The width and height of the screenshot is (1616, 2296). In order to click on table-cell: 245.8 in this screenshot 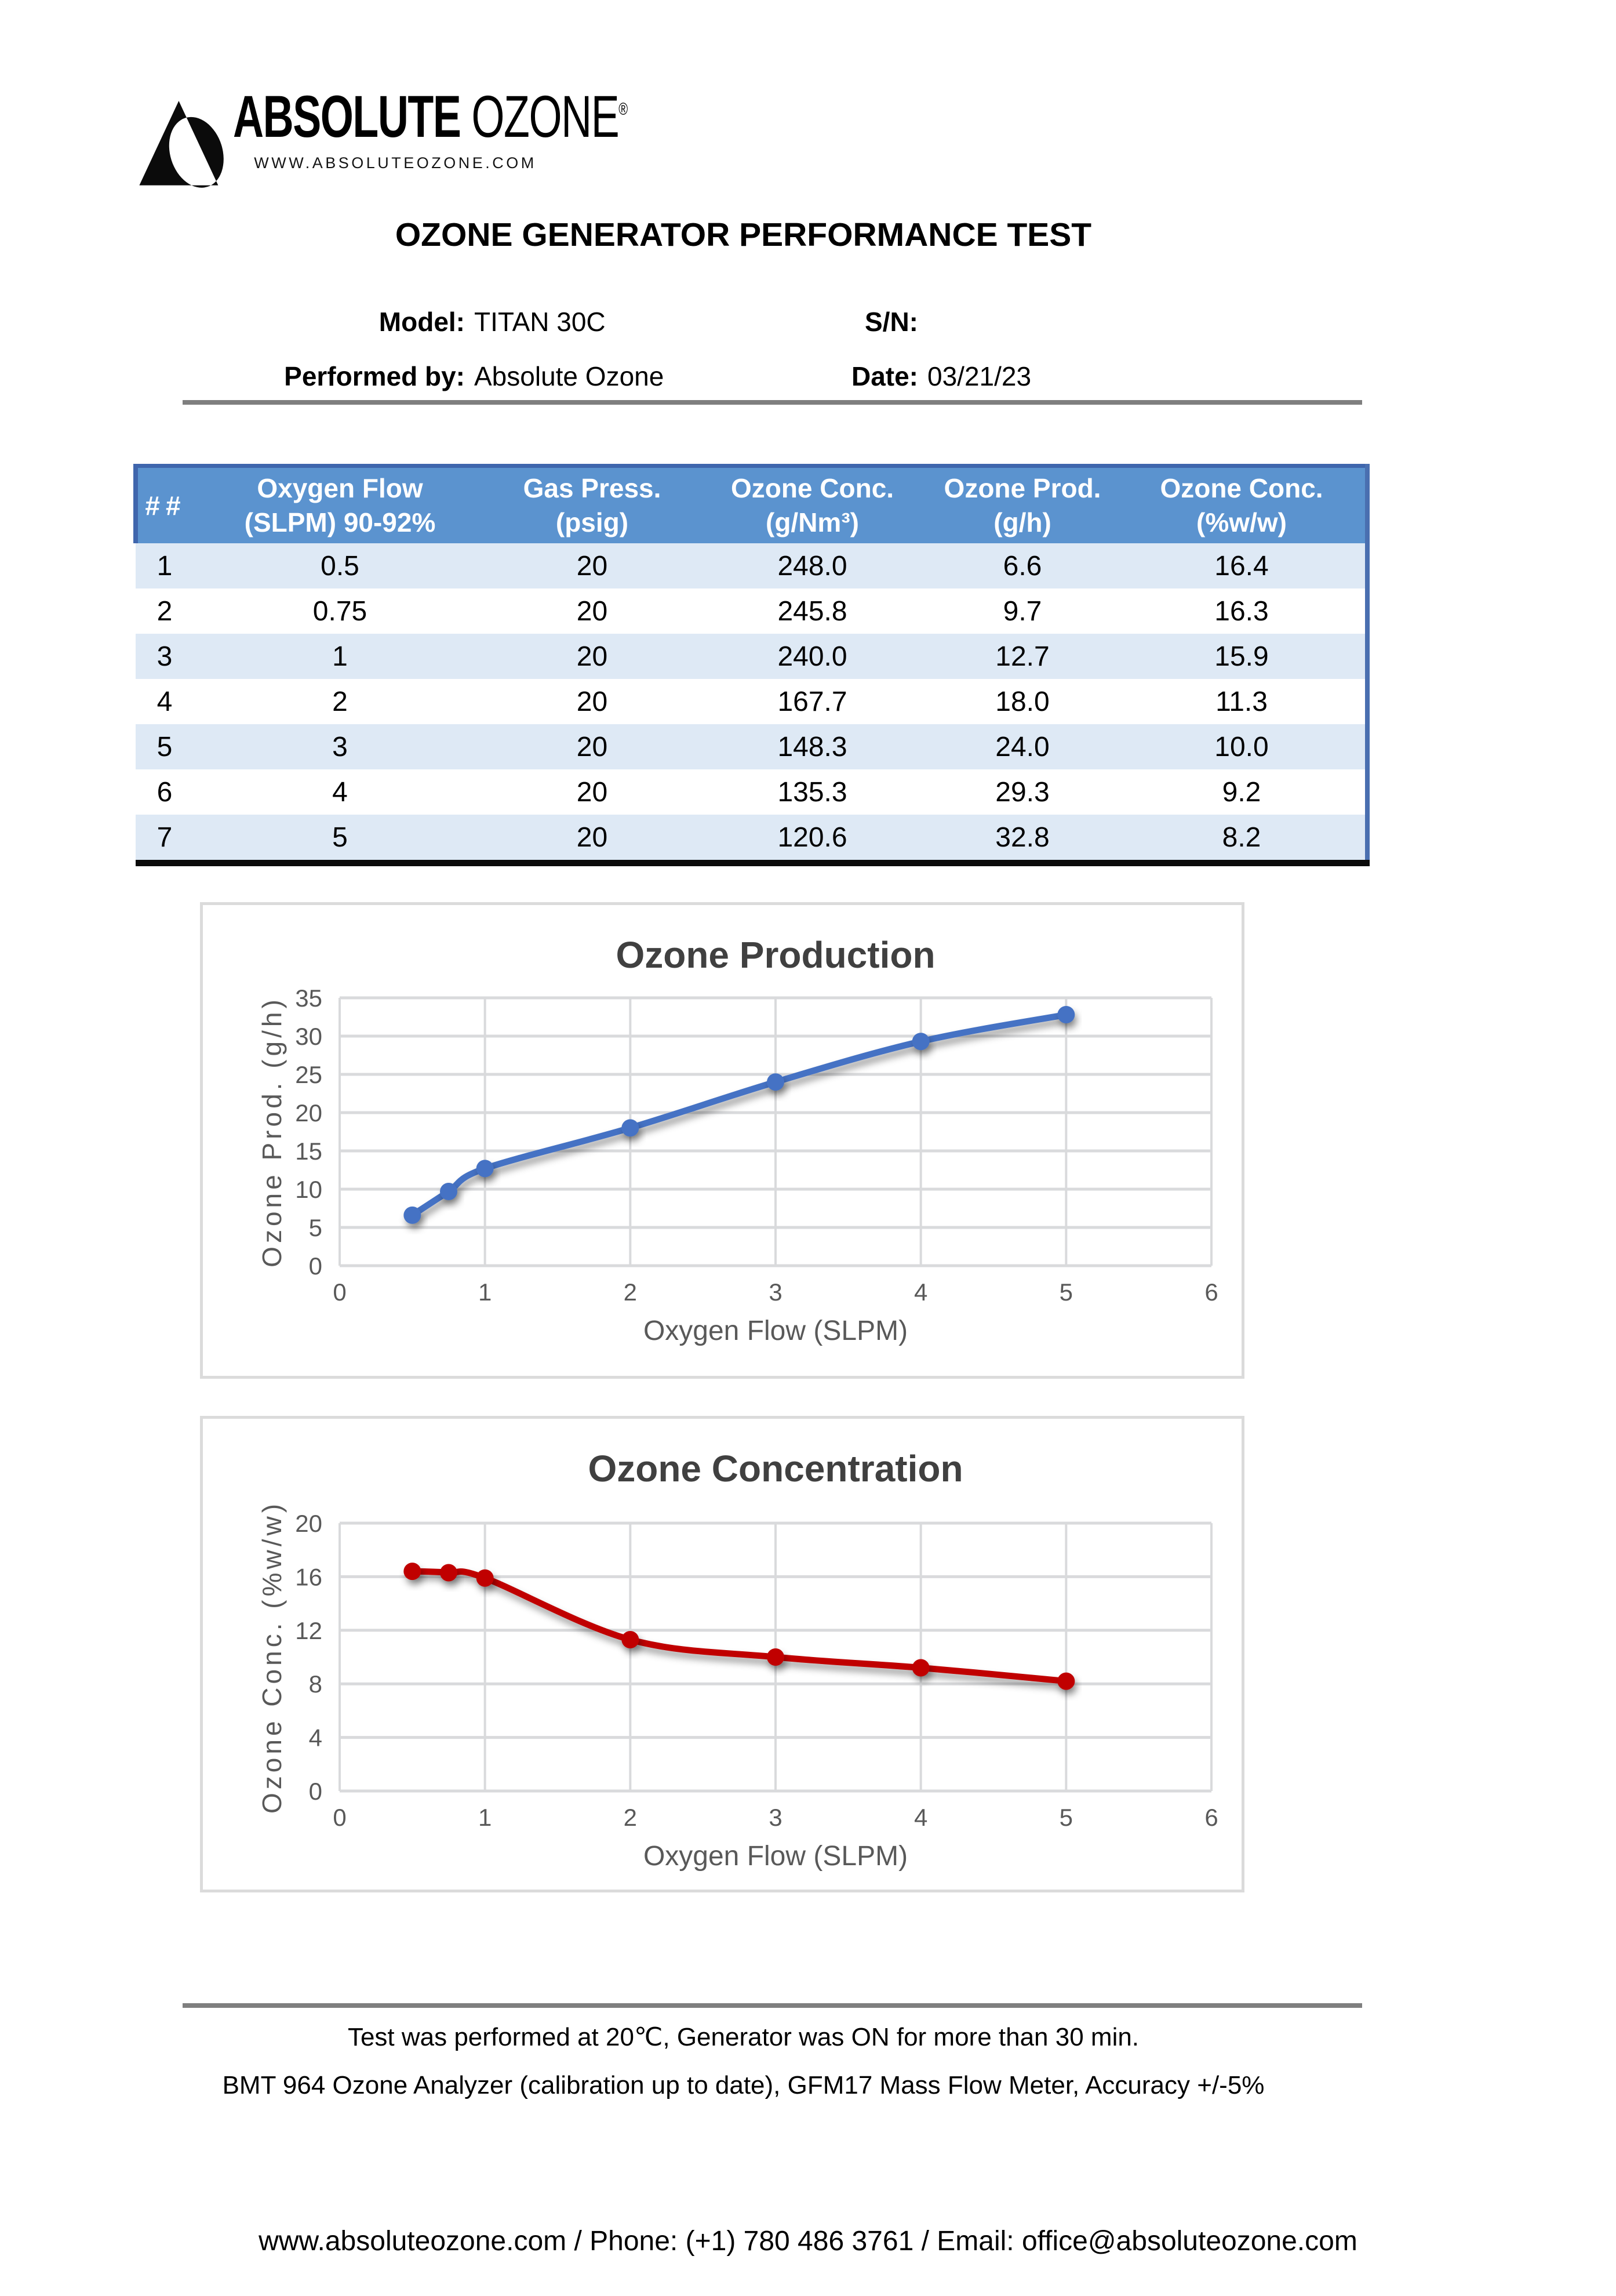, I will do `click(812, 611)`.